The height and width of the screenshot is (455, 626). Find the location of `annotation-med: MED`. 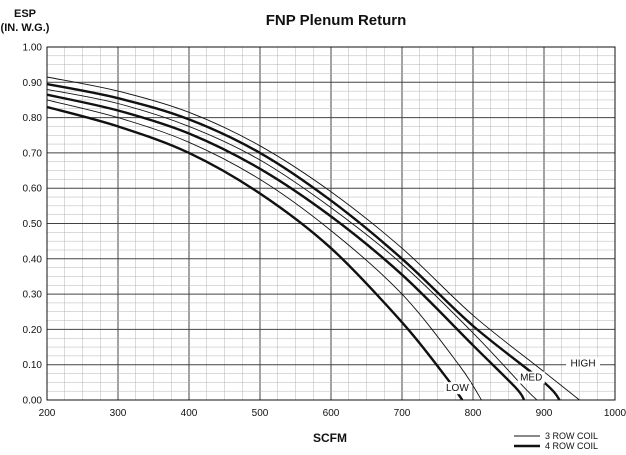

annotation-med: MED is located at coordinates (531, 378).